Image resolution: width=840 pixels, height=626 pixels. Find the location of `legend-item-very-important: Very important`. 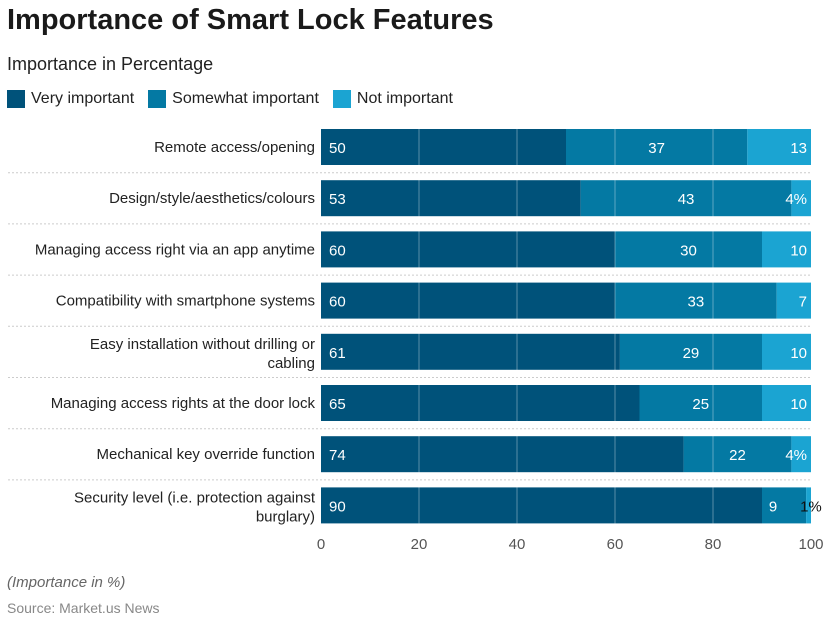

legend-item-very-important: Very important is located at coordinates (70, 99).